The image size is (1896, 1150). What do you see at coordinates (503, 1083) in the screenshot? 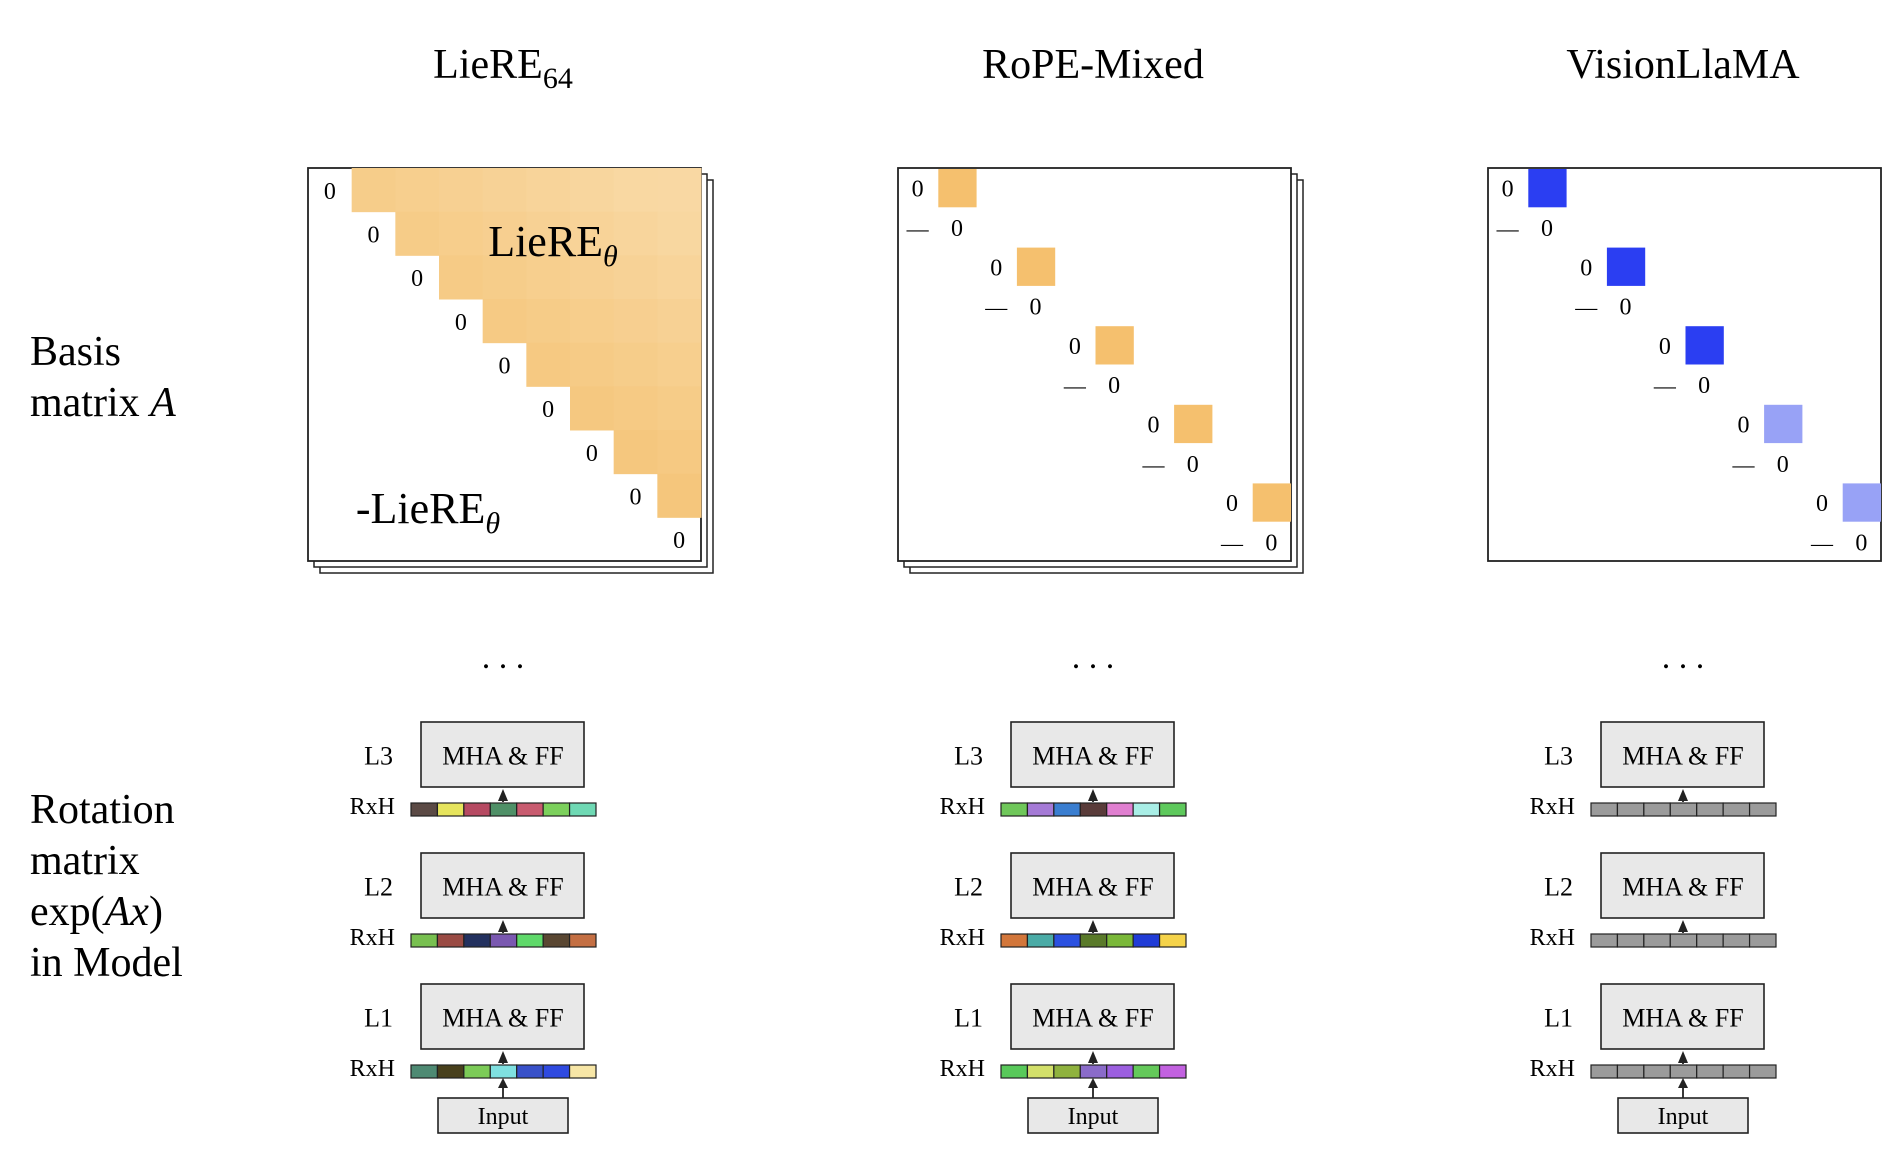
I see `input-arrow-head` at bounding box center [503, 1083].